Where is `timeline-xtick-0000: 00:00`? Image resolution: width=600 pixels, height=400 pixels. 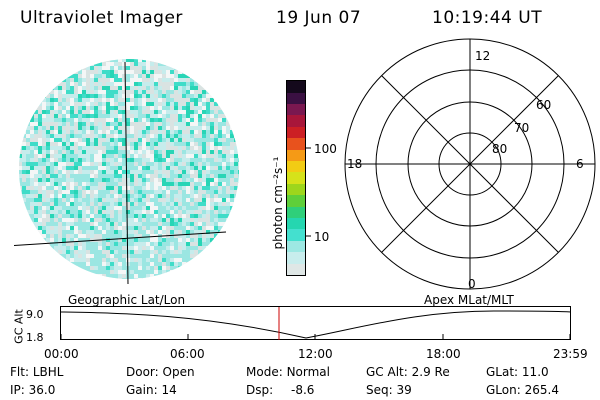
timeline-xtick-0000: 00:00 is located at coordinates (61, 354).